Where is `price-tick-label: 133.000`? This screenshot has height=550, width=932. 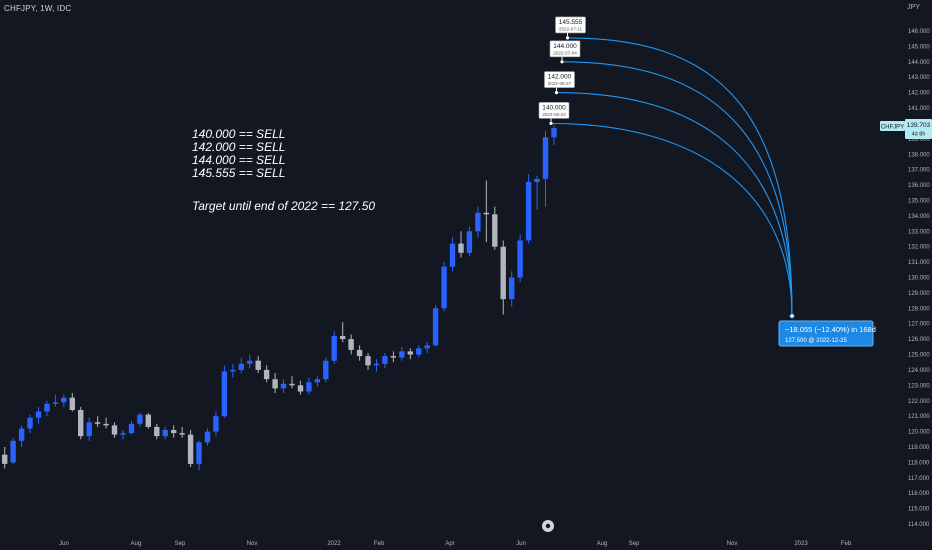
price-tick-label: 133.000 is located at coordinates (919, 232).